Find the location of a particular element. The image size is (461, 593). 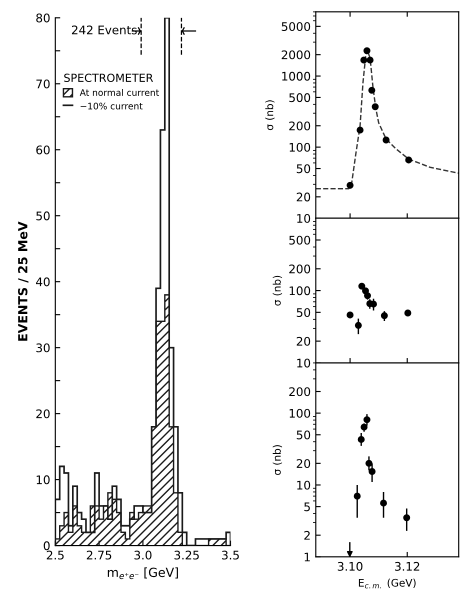

x-tick-label: 3.0 is located at coordinates (143, 555).